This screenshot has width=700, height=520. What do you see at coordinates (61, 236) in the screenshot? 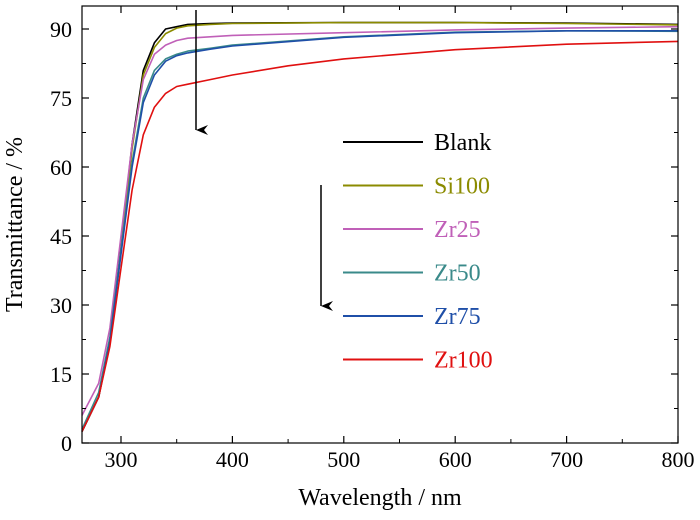
I see `y-tick-label-45: 45` at bounding box center [61, 236].